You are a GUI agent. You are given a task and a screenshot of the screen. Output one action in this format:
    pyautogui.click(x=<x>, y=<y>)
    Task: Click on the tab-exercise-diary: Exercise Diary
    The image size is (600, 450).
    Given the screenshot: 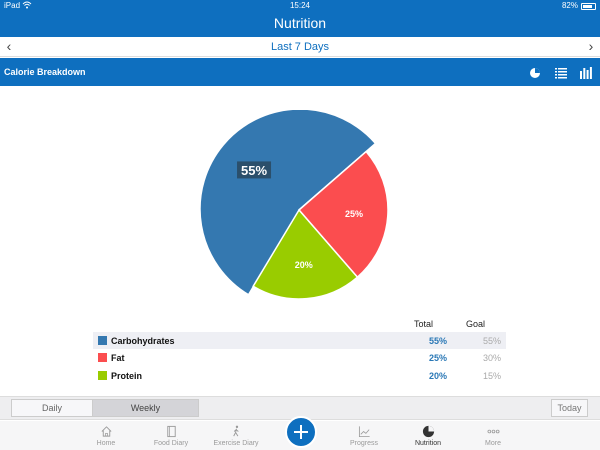 What is the action you would take?
    pyautogui.click(x=236, y=435)
    